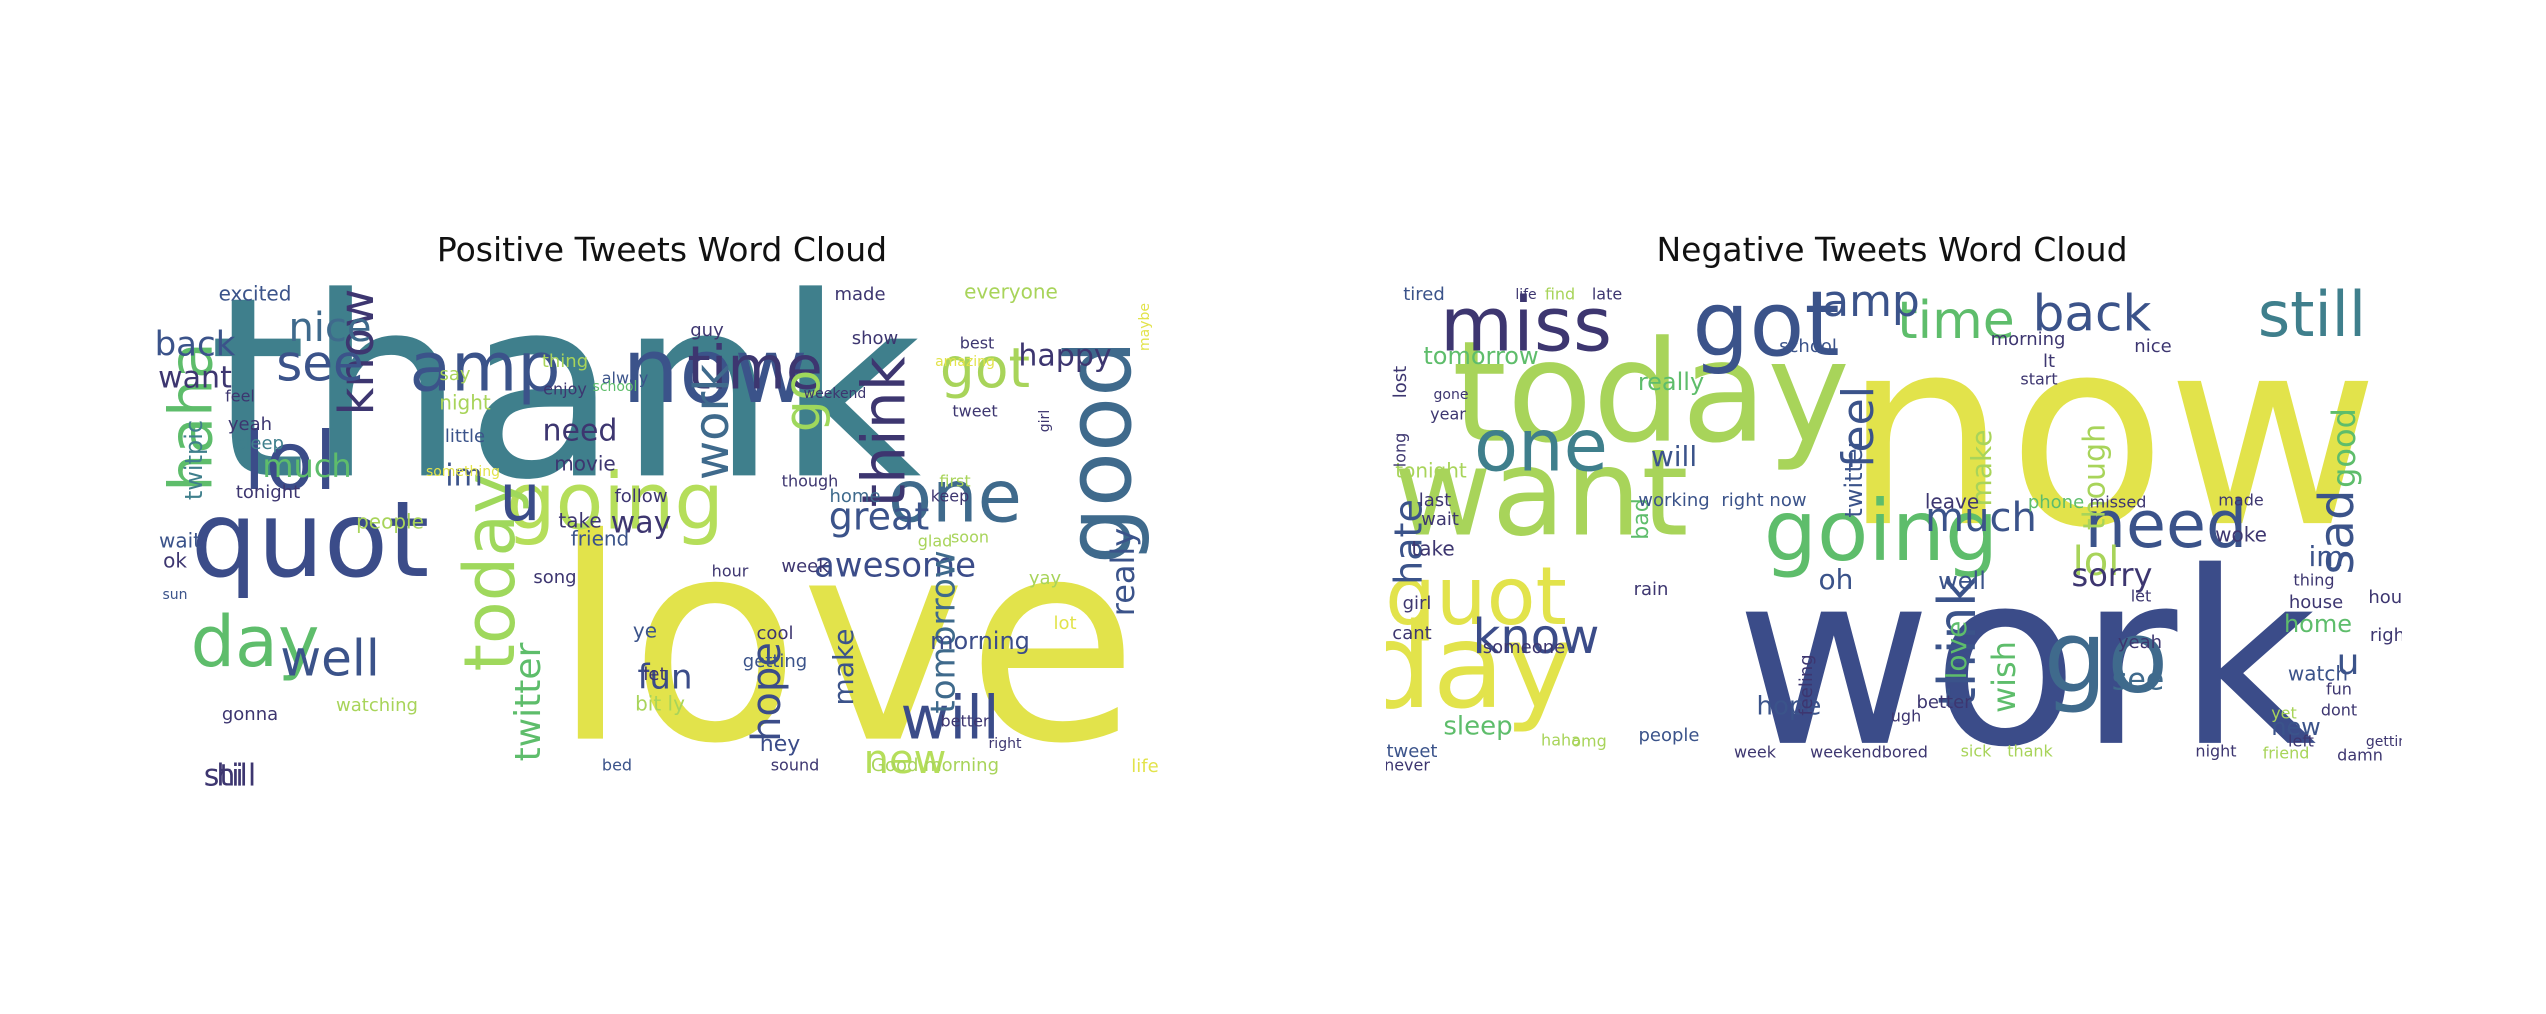  I want to click on word-ugh: ugh, so click(1906, 716).